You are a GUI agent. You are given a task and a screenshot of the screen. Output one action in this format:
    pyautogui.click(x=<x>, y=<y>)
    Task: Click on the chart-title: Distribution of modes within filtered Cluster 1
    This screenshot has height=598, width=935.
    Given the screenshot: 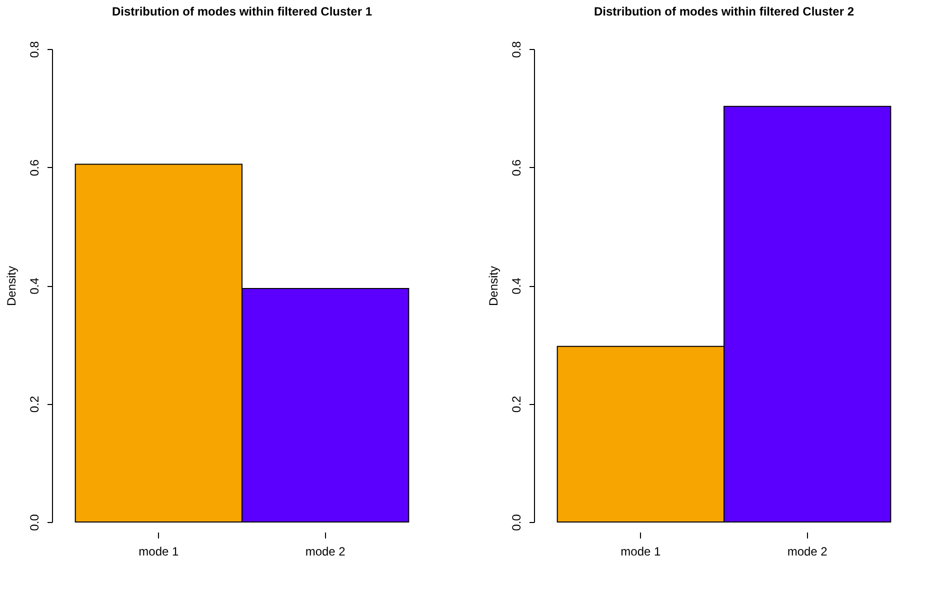 What is the action you would take?
    pyautogui.click(x=242, y=11)
    